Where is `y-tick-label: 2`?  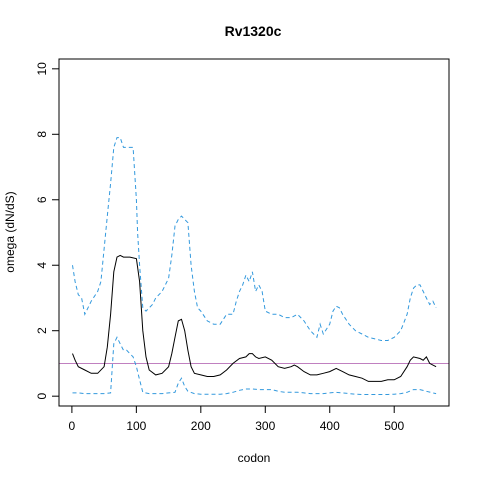
y-tick-label: 2 is located at coordinates (42, 330).